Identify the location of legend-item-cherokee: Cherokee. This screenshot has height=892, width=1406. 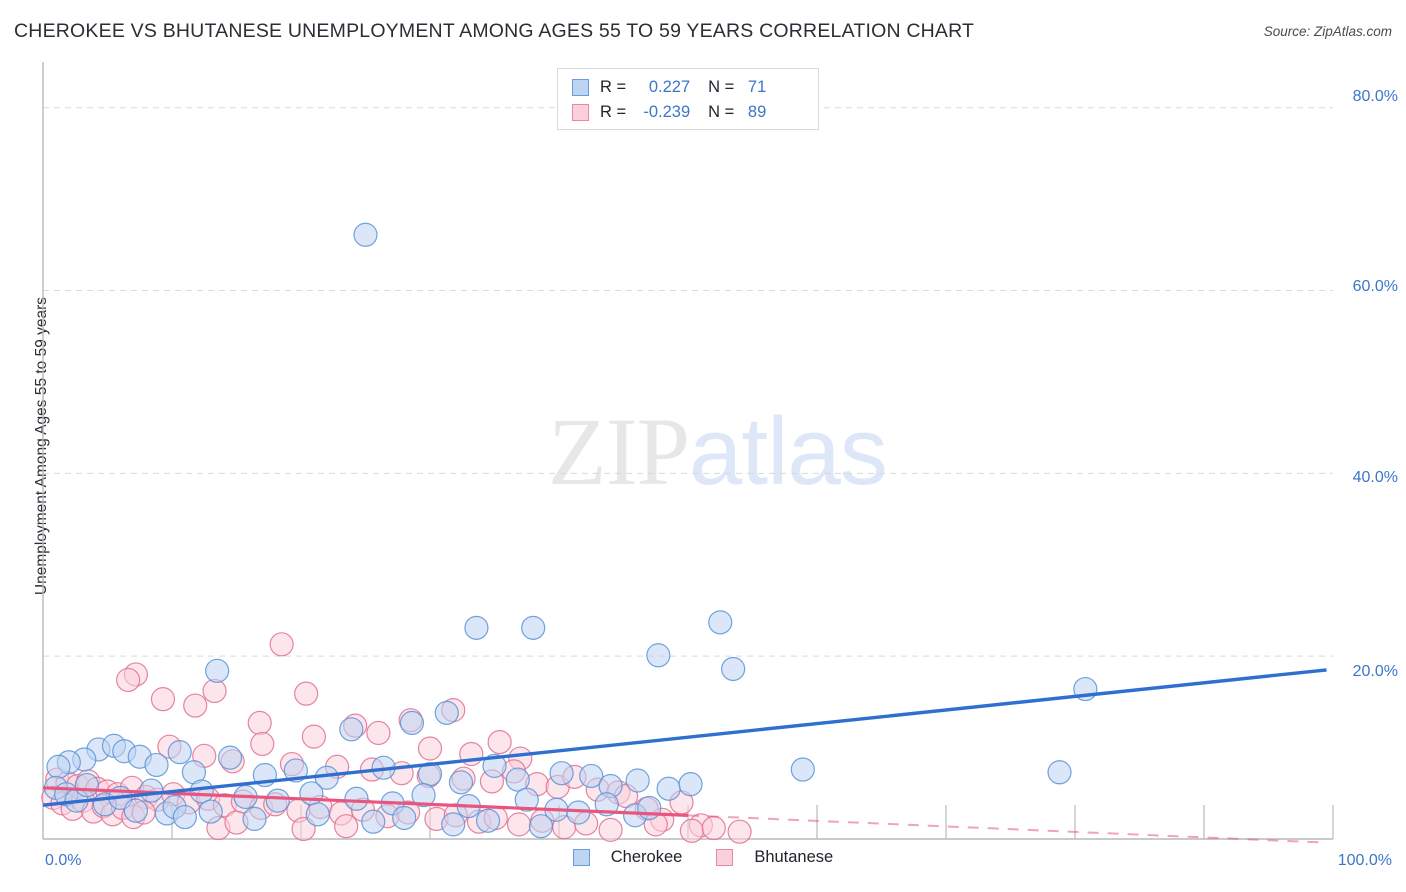
(627, 857).